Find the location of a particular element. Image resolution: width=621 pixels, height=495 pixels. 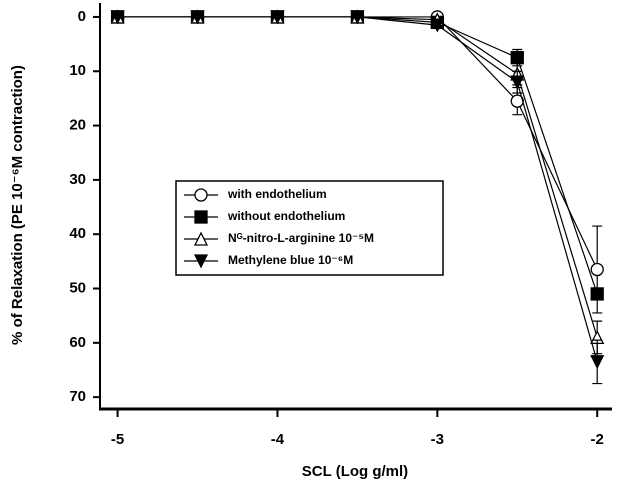

legend-label: Nᴳ-nitro-L-arginine 10⁻⁵M is located at coordinates (301, 238).